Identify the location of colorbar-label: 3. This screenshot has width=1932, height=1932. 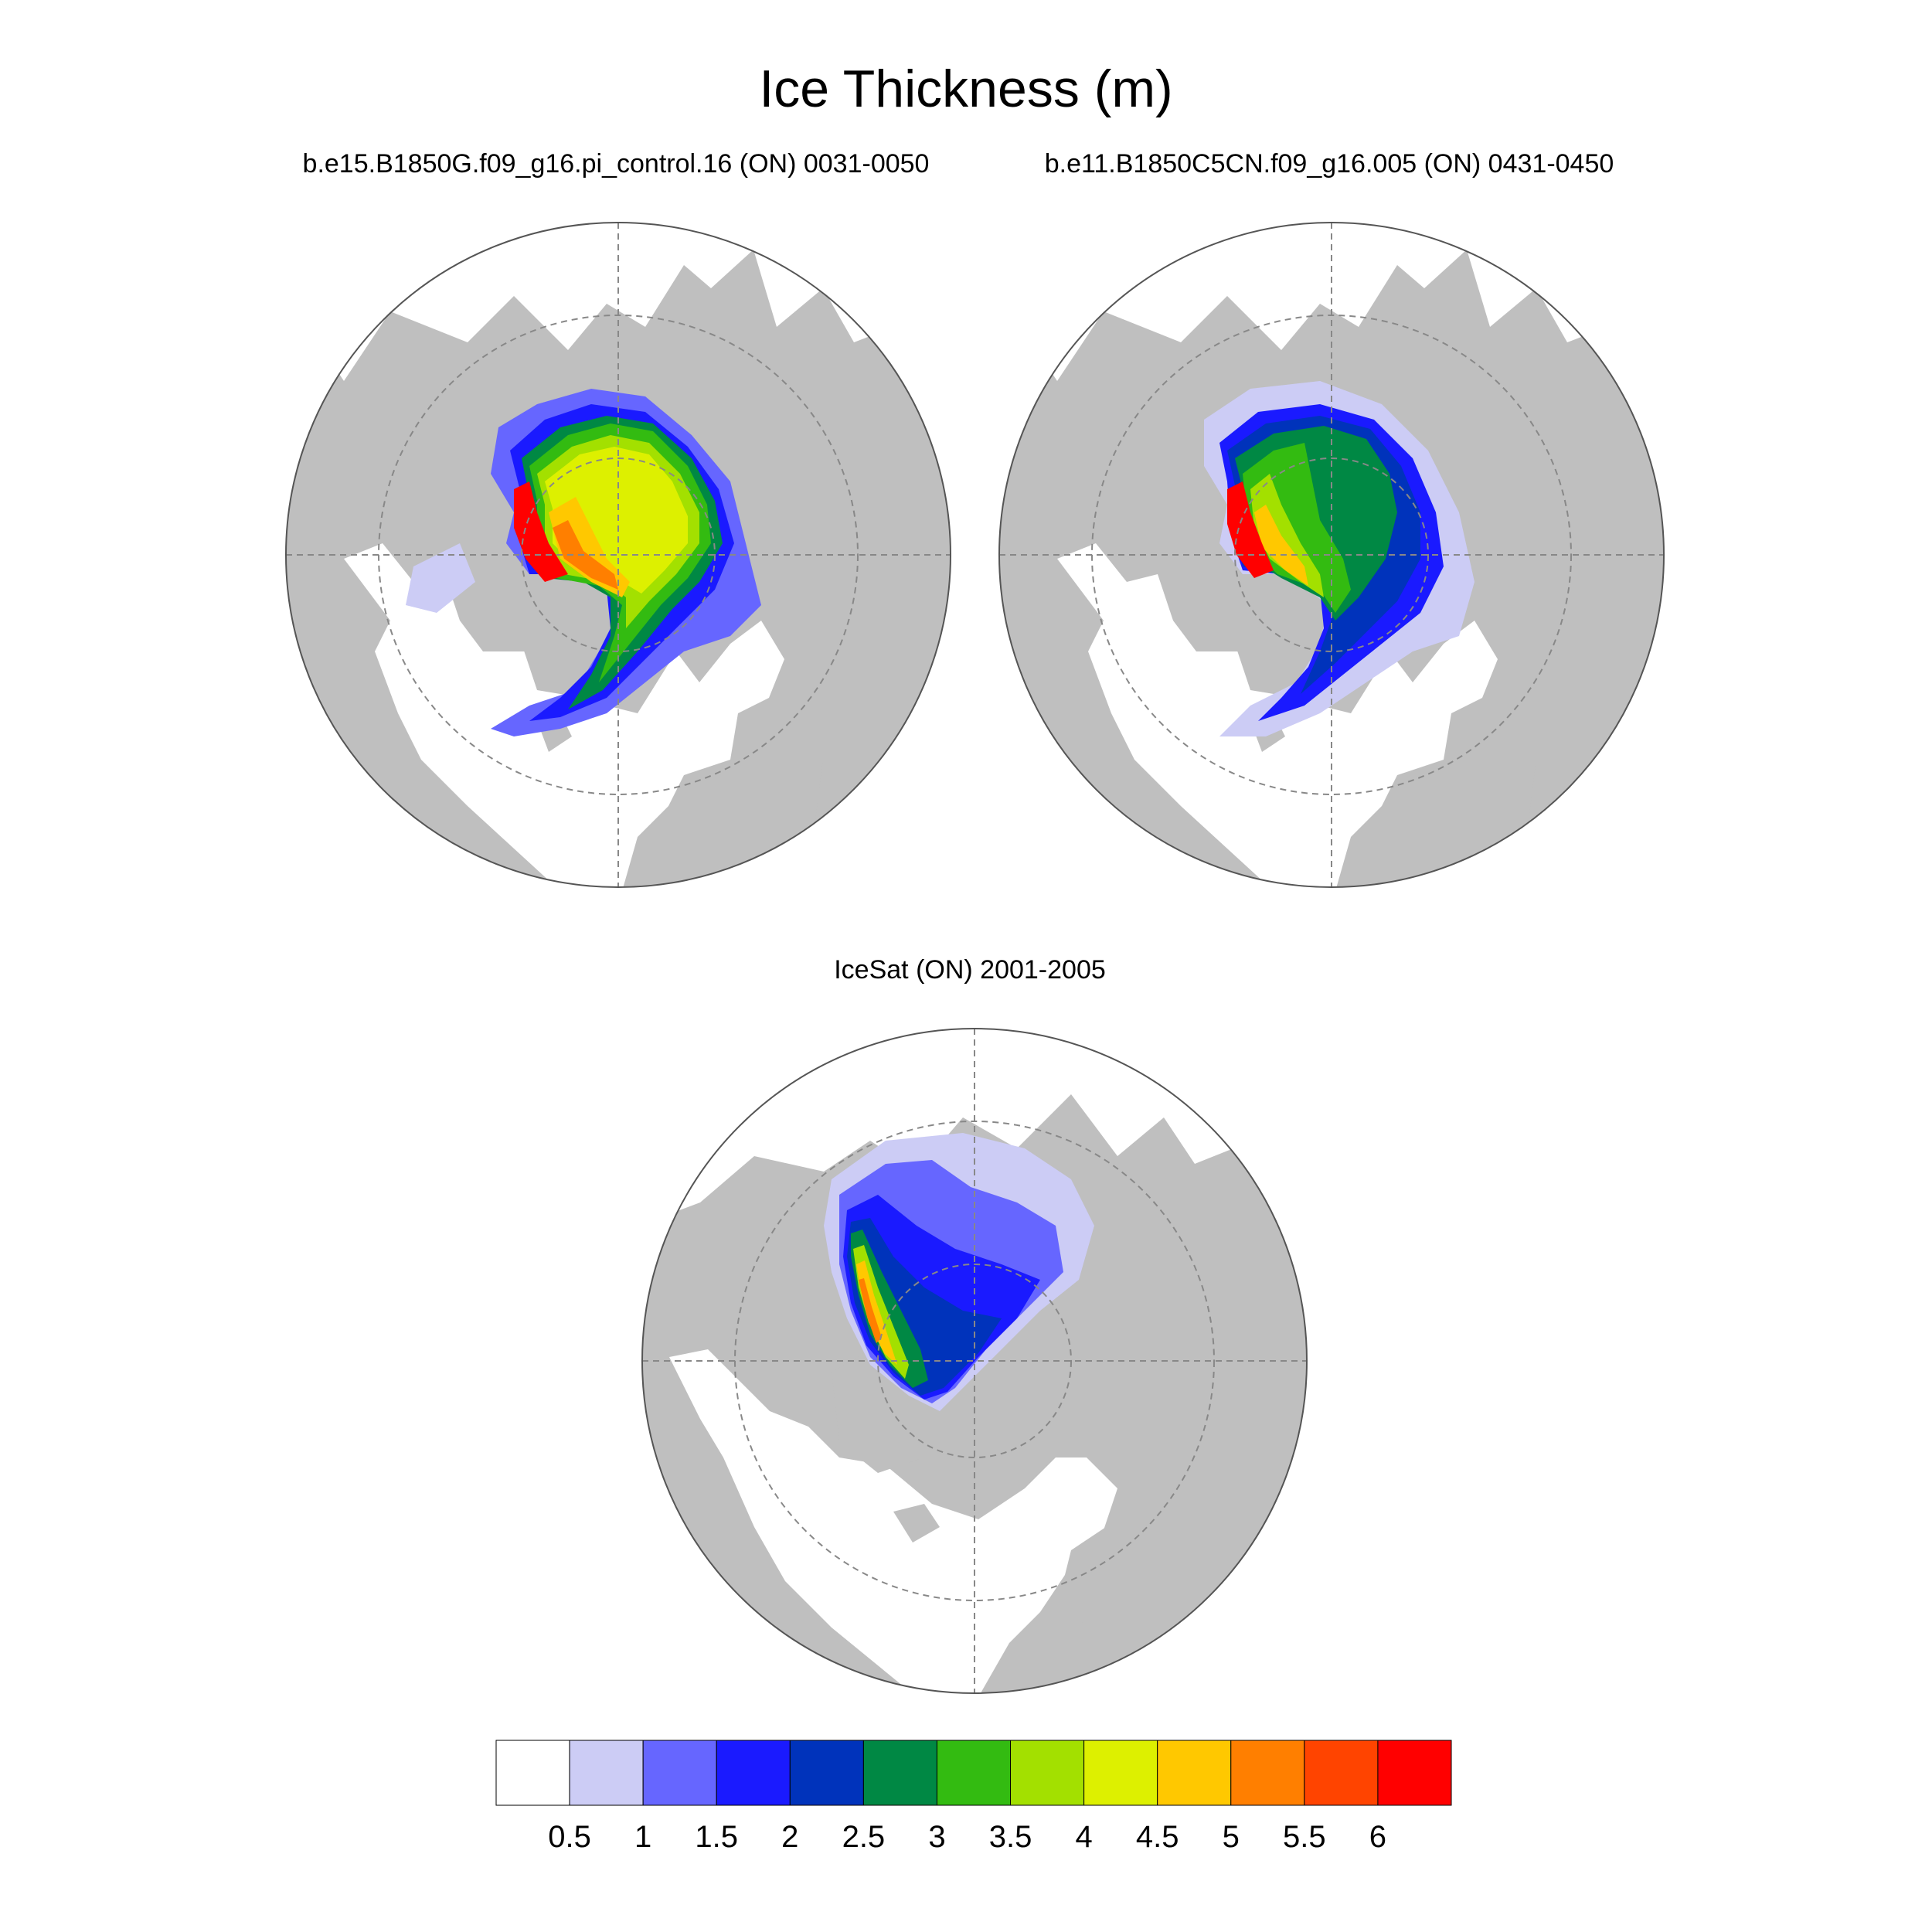
(937, 1837).